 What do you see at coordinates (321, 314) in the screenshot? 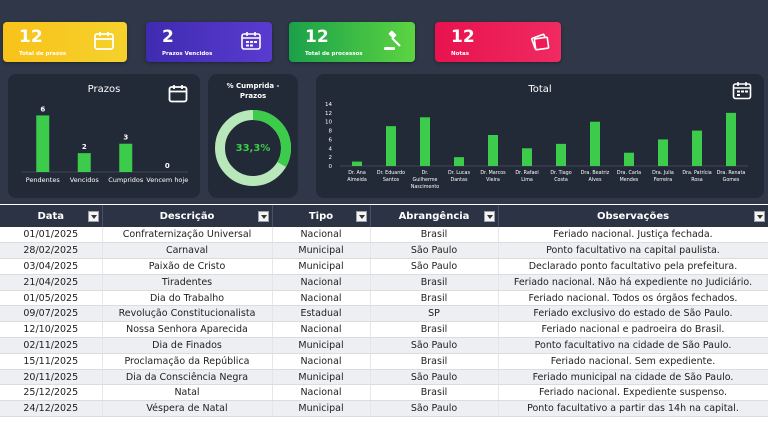
I see `table-cell: Estadual` at bounding box center [321, 314].